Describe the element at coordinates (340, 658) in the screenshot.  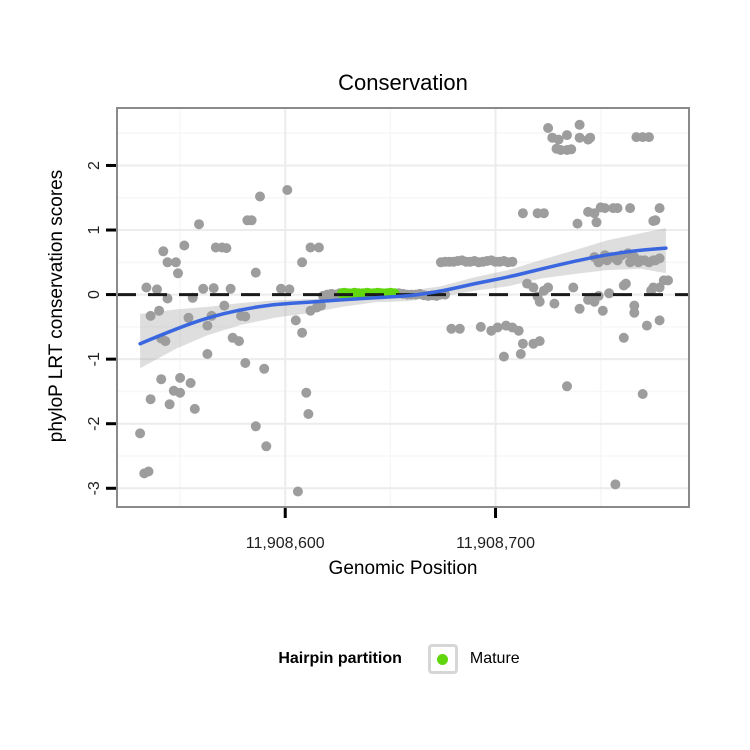
I see `legend-title: Hairpin partition` at that location.